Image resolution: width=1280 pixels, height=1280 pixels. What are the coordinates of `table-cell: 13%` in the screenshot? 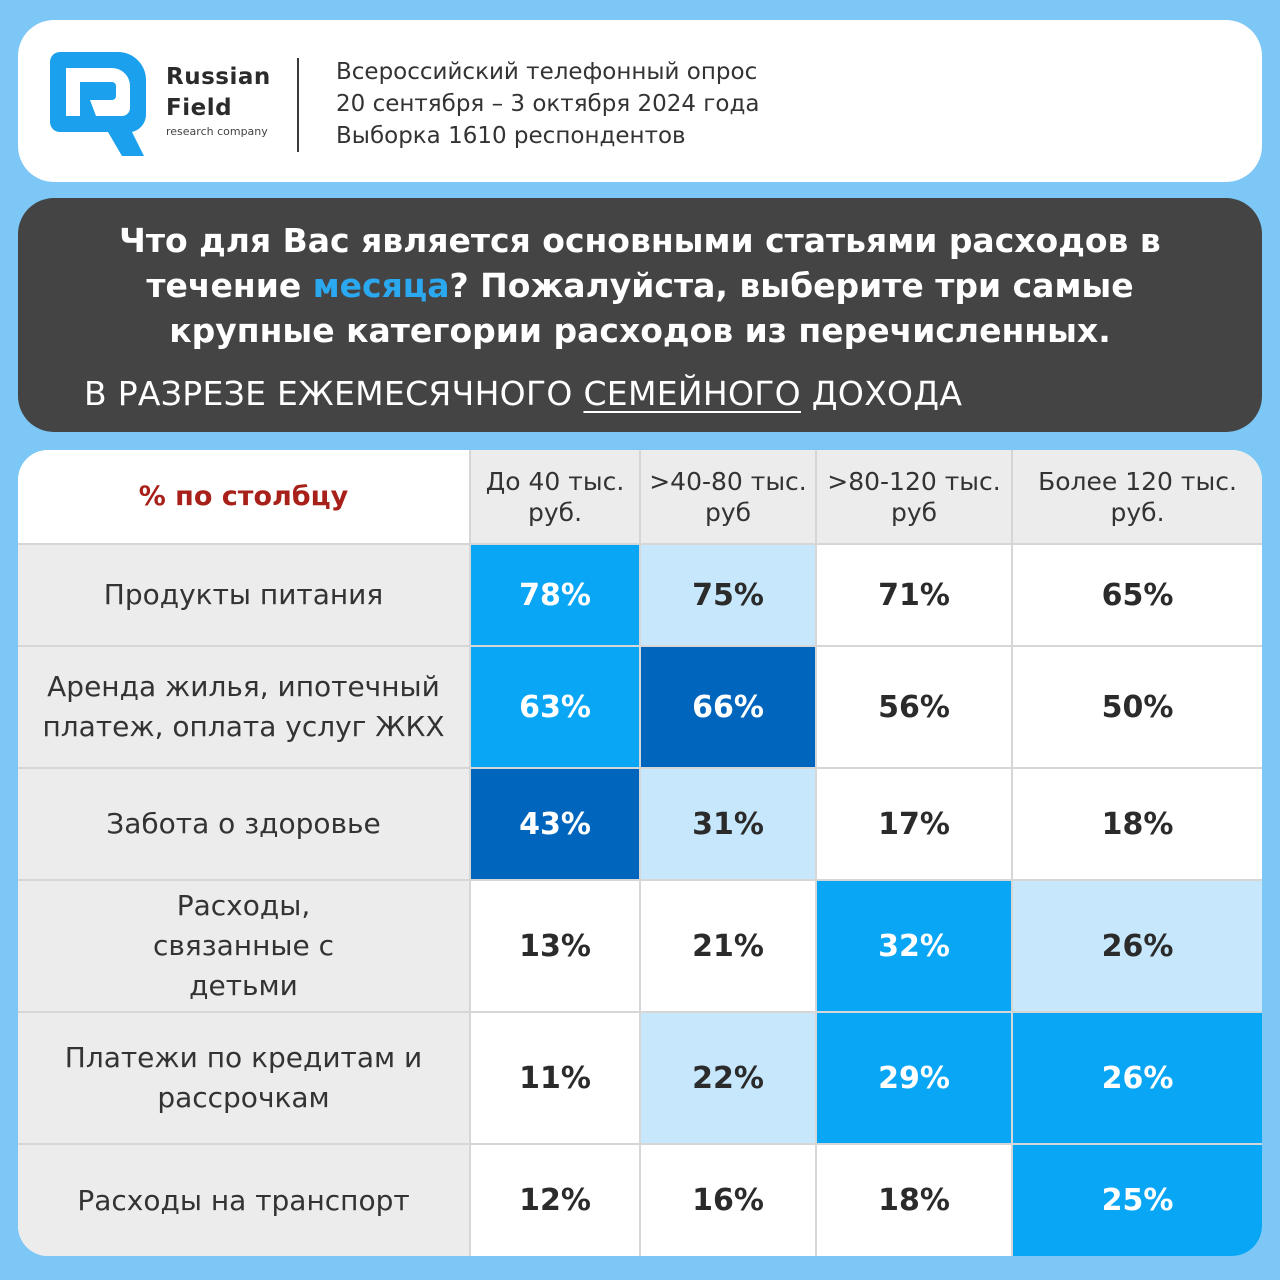 It's located at (555, 946).